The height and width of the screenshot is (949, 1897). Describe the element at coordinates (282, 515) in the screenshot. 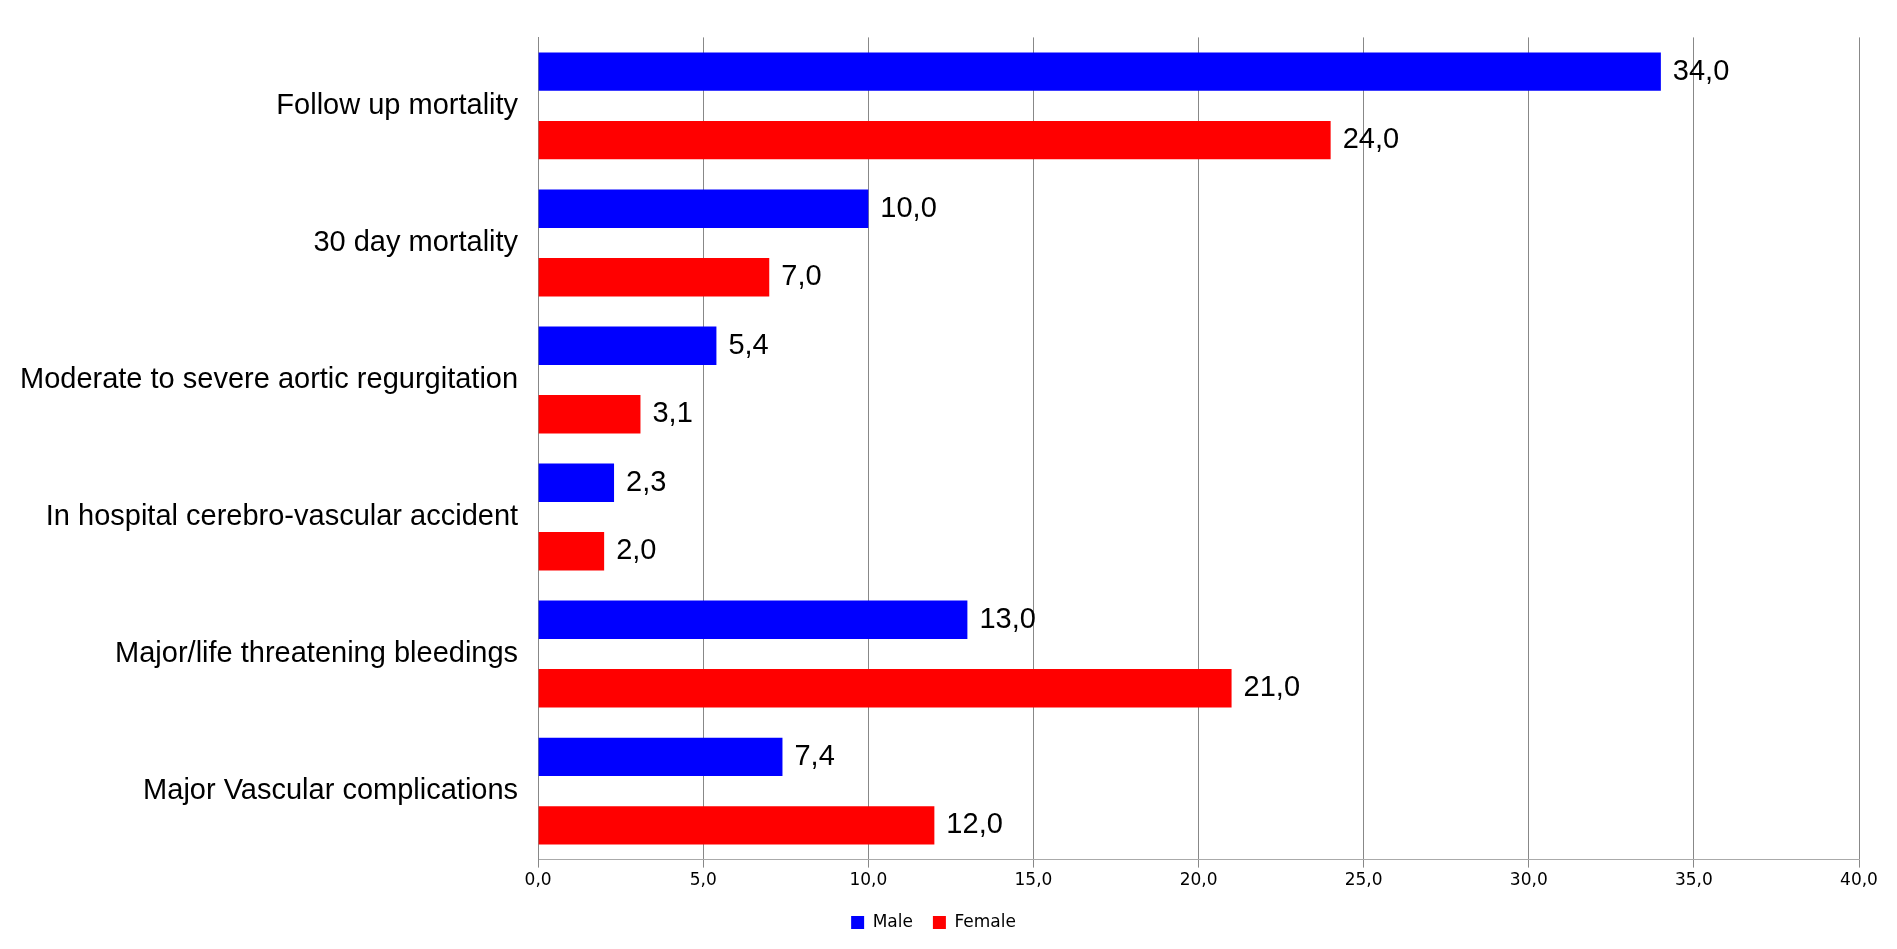

I see `y-tick-label: In hospital cerebro-vascular accident` at that location.